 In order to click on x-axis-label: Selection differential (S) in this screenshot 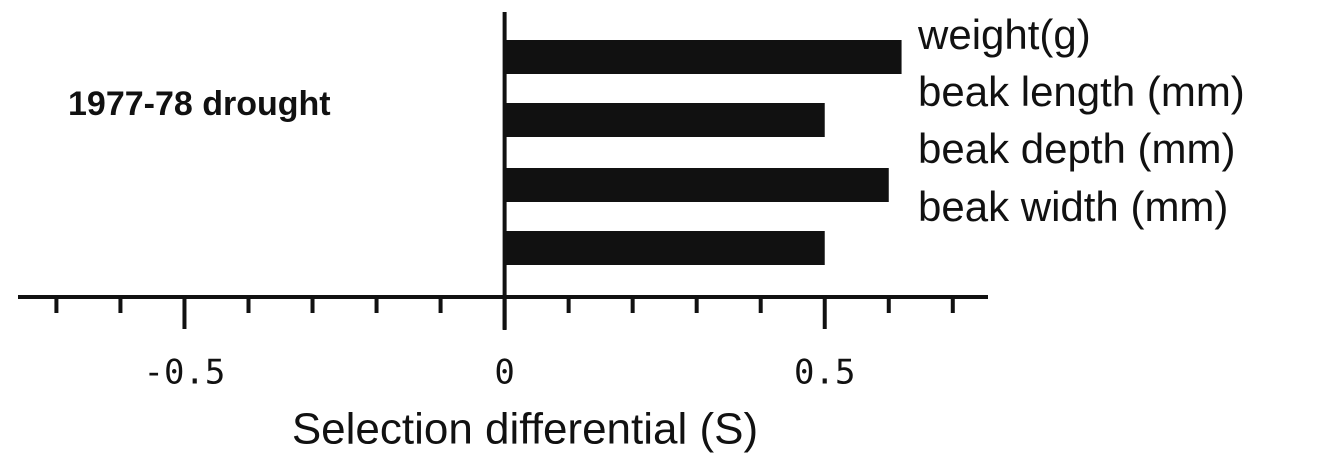, I will do `click(525, 429)`.